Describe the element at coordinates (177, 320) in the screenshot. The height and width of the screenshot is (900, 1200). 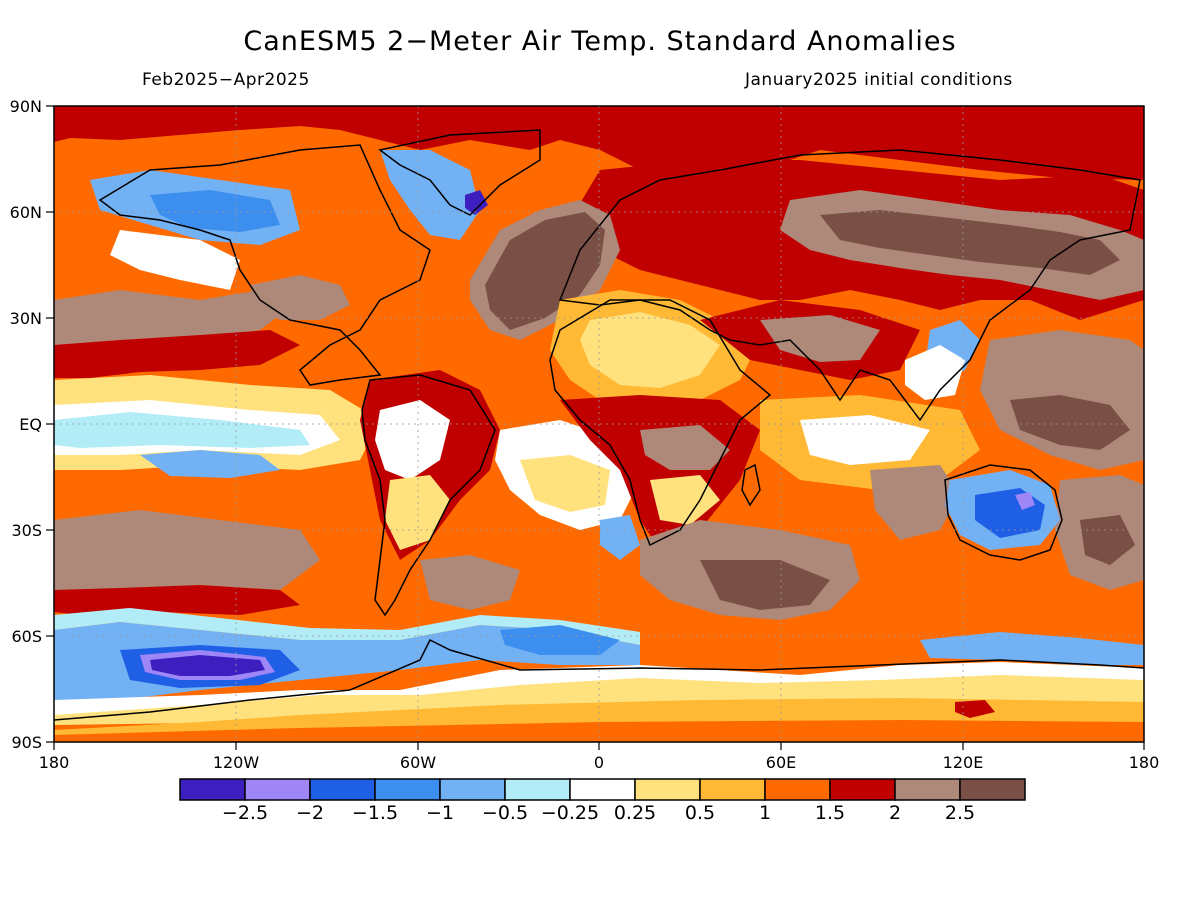
I see `npac-brown` at that location.